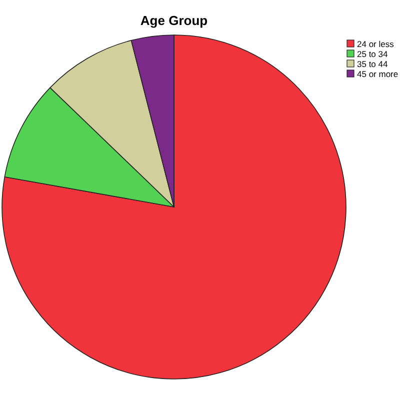 This screenshot has height=400, width=400. Describe the element at coordinates (372, 64) in the screenshot. I see `legend-label: 35 to 44` at that location.